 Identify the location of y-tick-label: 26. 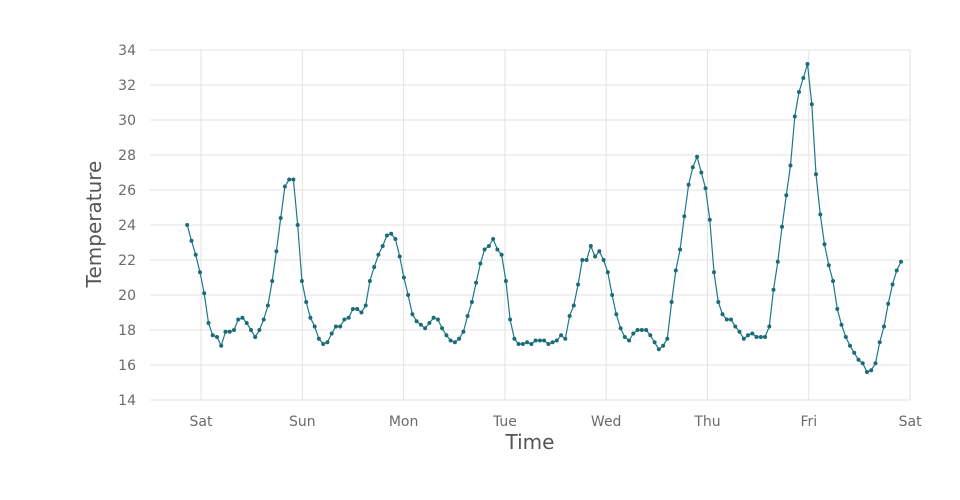
(127, 191).